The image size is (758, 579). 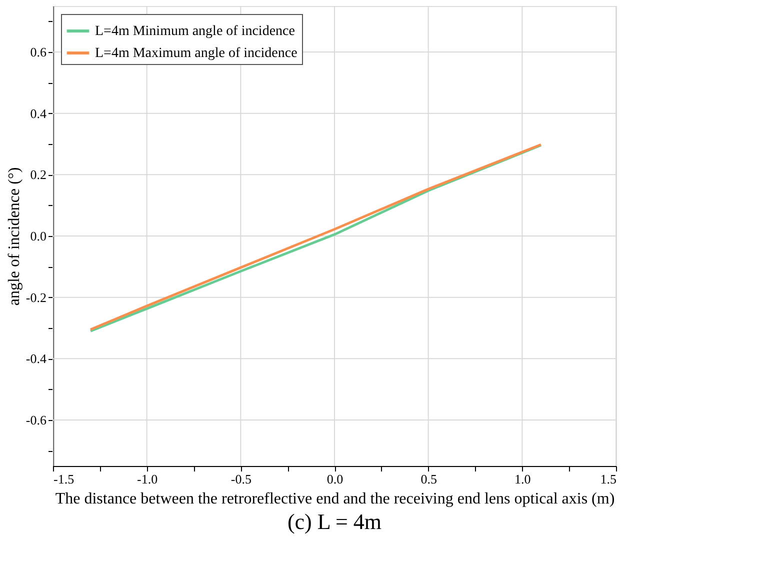 What do you see at coordinates (14, 236) in the screenshot?
I see `y-axis-title: angle of incidence (°)` at bounding box center [14, 236].